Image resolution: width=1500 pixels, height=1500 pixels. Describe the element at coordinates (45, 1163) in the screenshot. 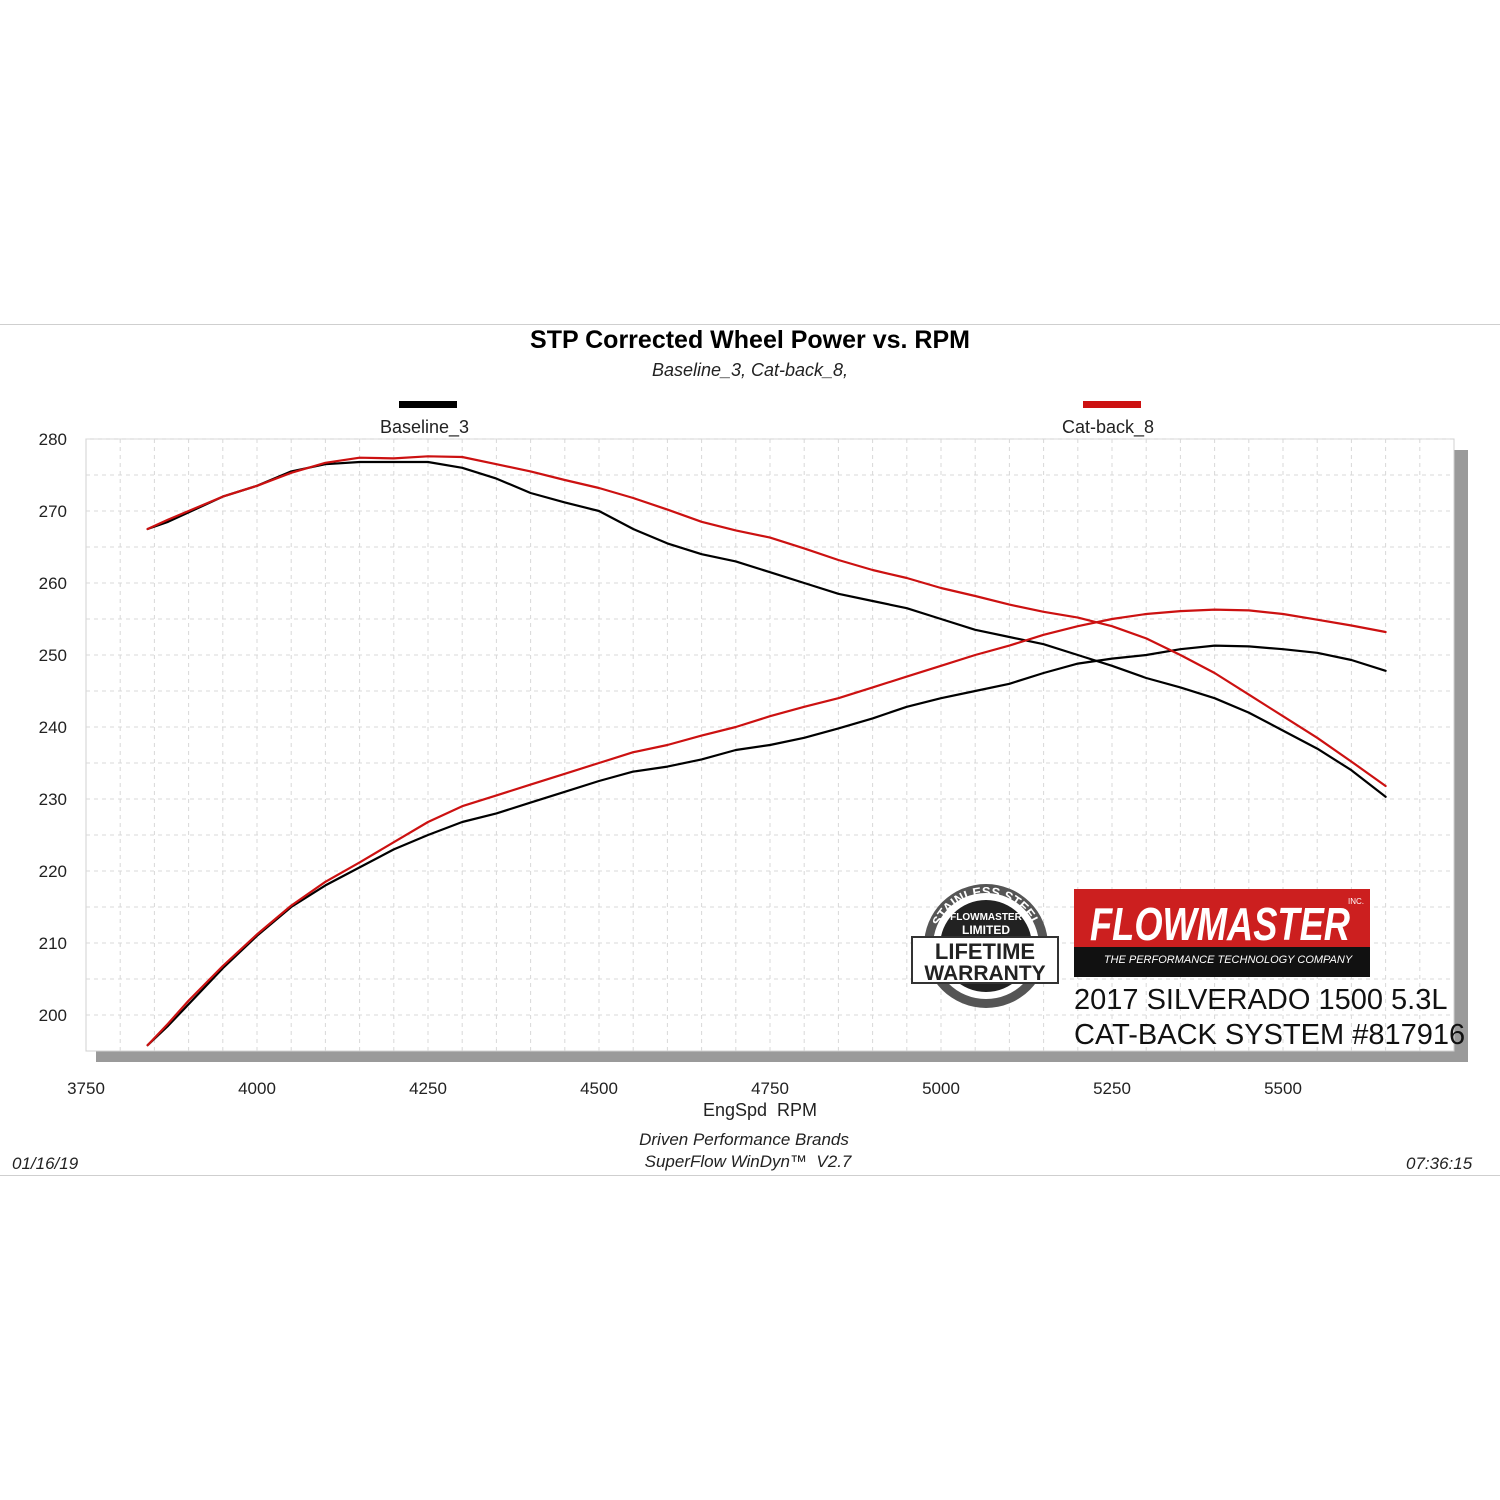

I see `footer-date: 01/16/19` at that location.